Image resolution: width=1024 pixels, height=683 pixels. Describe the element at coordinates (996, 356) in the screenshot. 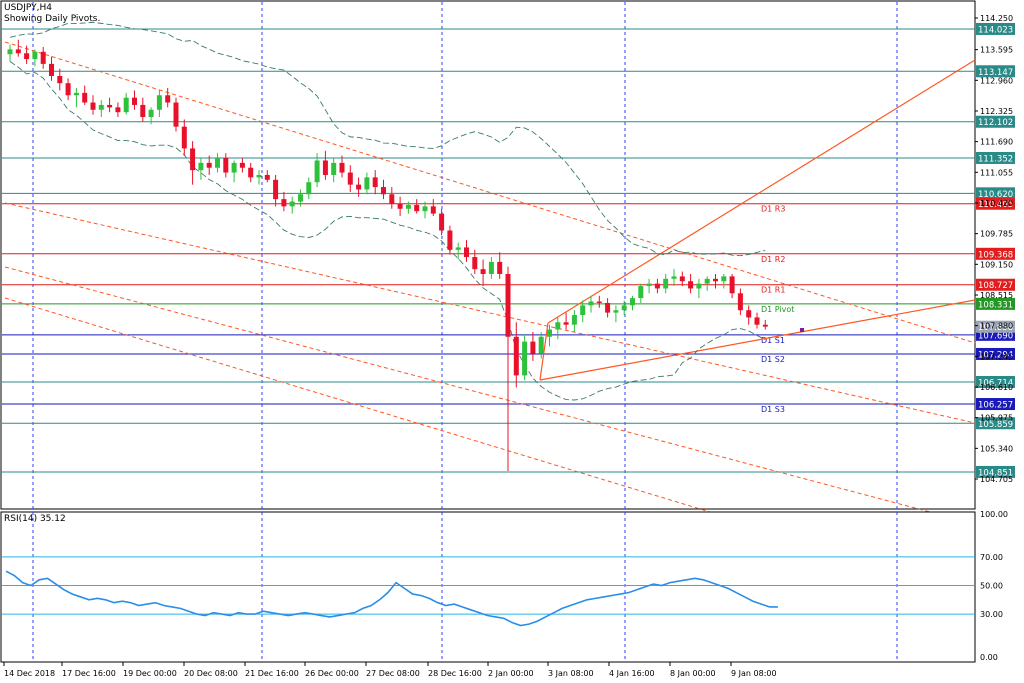

I see `price-tick-label: 107.245` at that location.